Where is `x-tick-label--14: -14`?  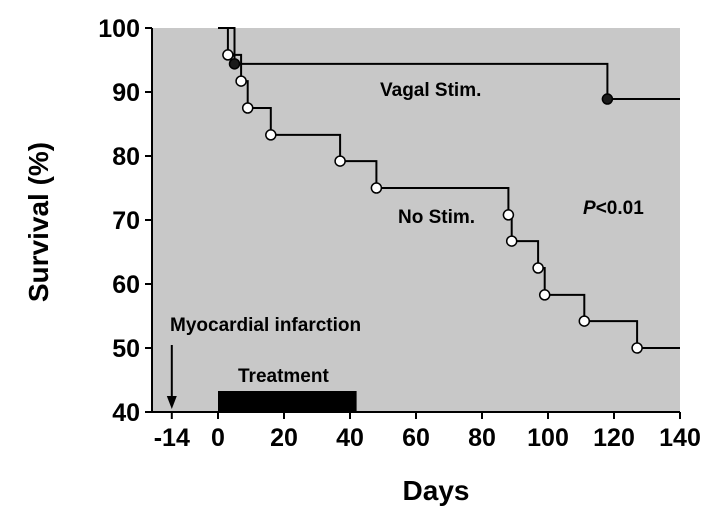
x-tick-label--14: -14 is located at coordinates (172, 438).